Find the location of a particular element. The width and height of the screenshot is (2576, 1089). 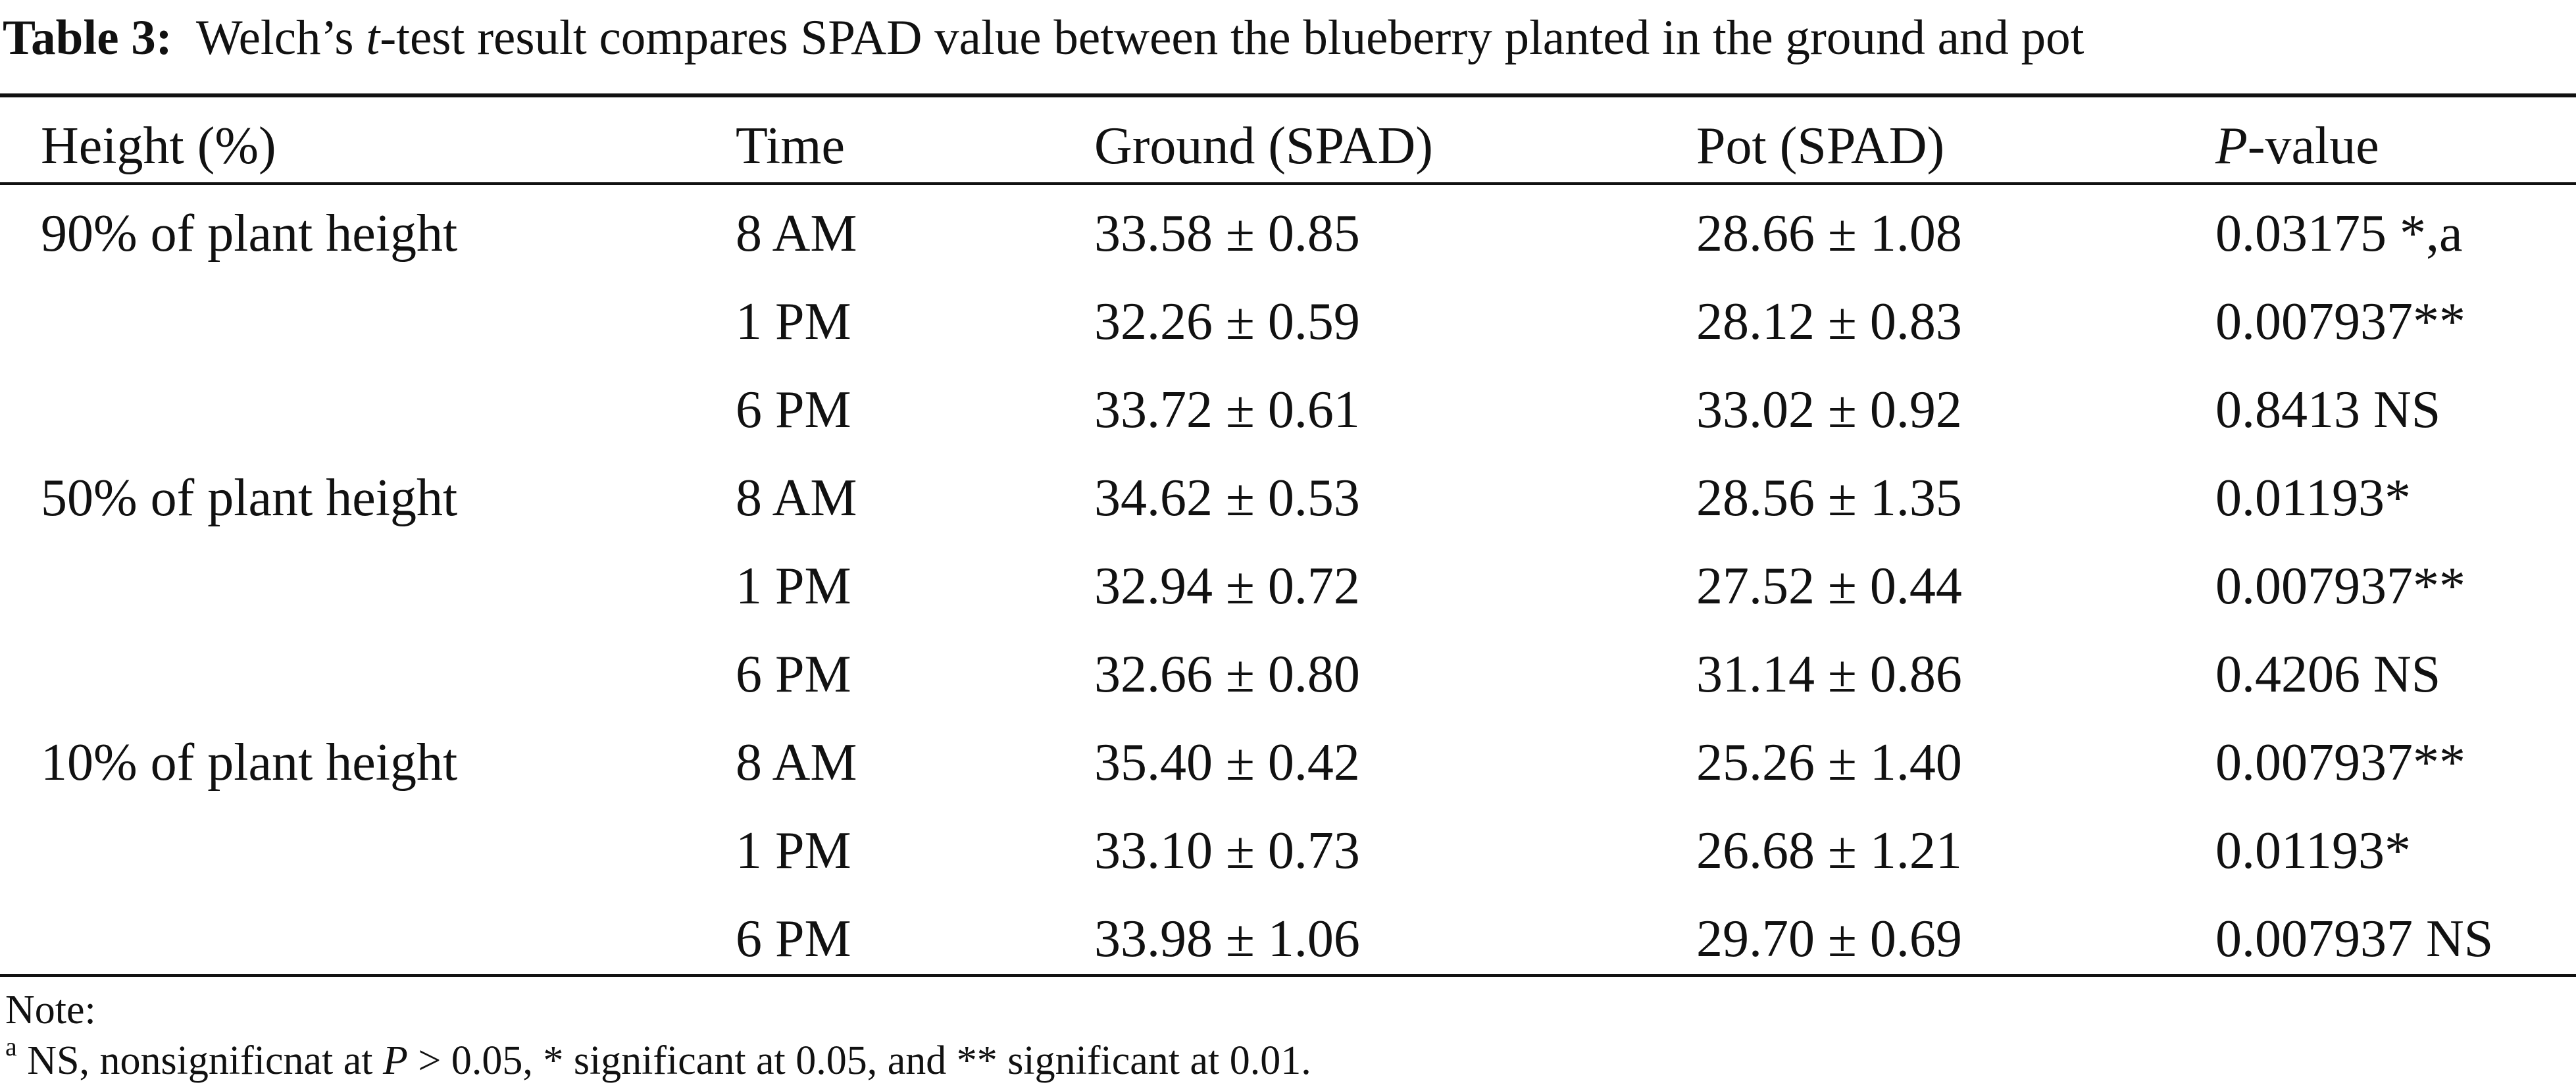

note-p-italic: P is located at coordinates (395, 1060).